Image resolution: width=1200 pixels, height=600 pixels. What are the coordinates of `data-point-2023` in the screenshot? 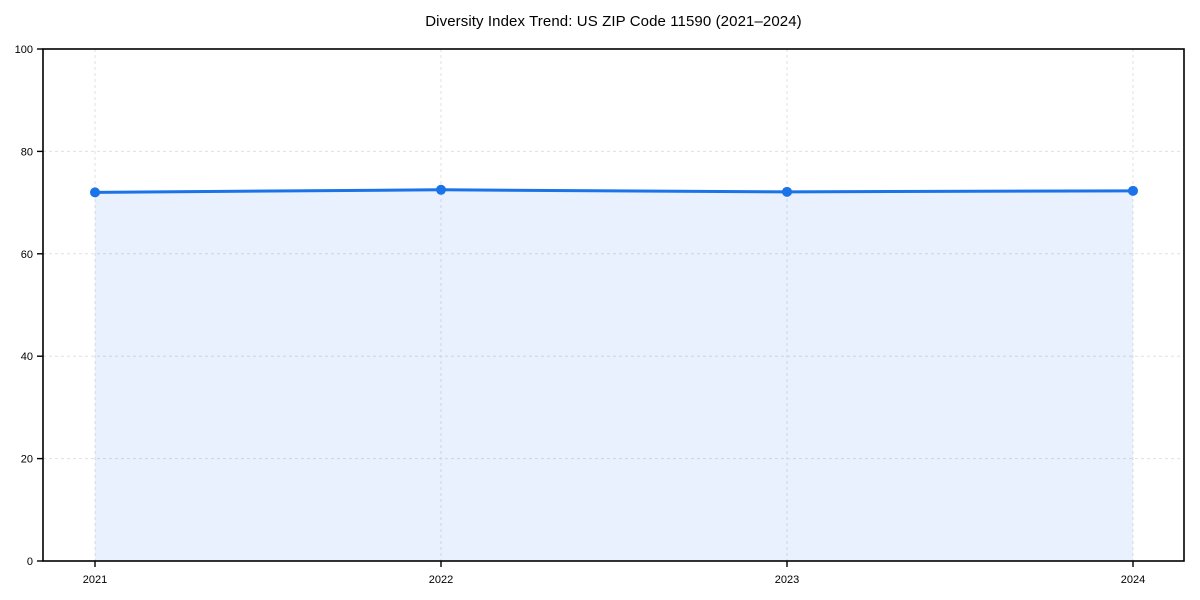 It's located at (787, 191).